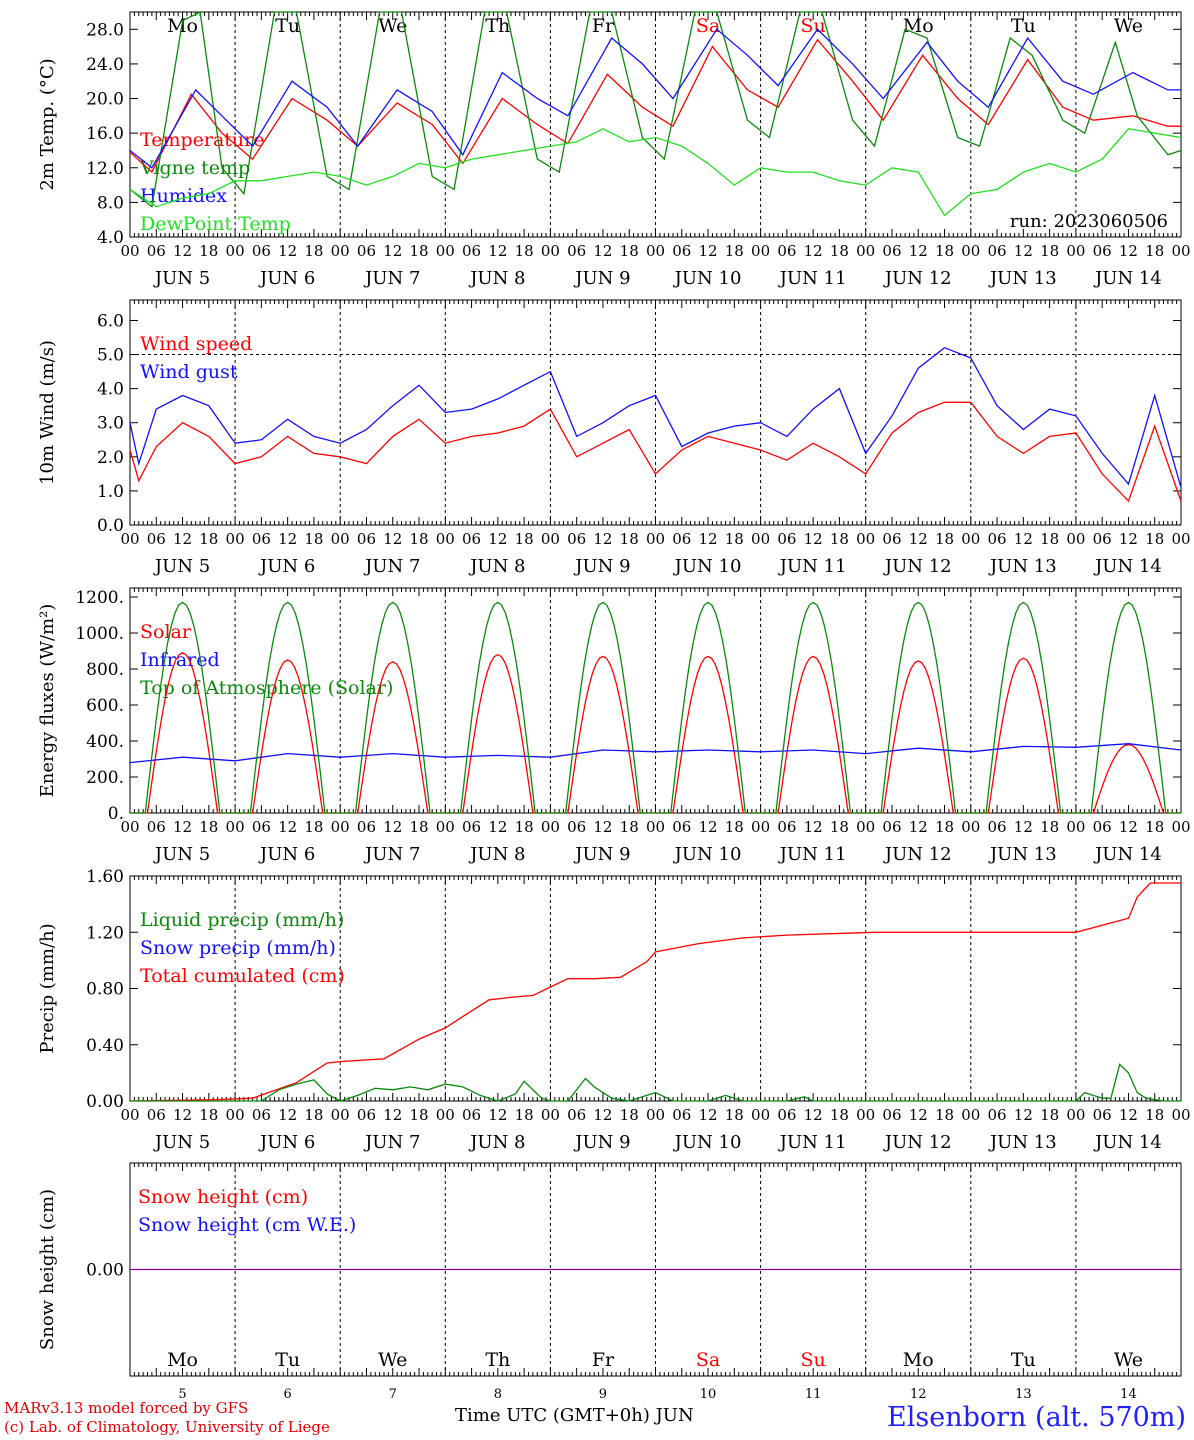 This screenshot has height=1440, width=1194. What do you see at coordinates (655, 753) in the screenshot?
I see `series-infrared` at bounding box center [655, 753].